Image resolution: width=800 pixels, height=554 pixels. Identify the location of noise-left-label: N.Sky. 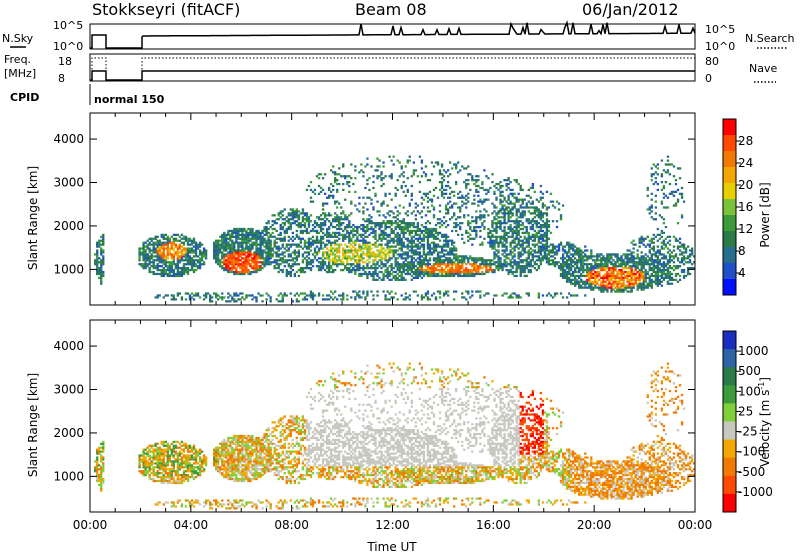
(18, 38).